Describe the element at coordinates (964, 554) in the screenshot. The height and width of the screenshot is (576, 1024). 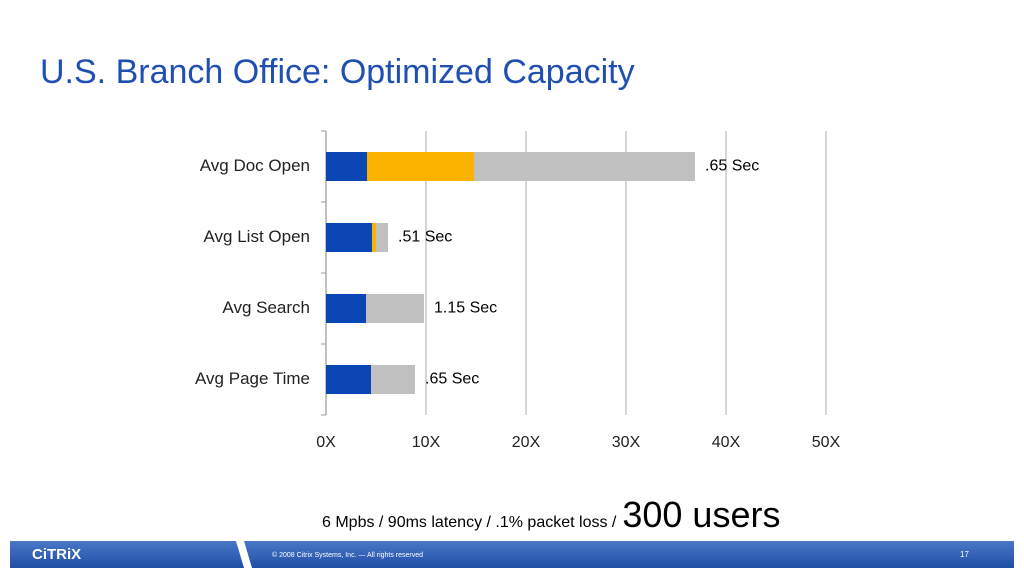
I see `page-number: 17` at that location.